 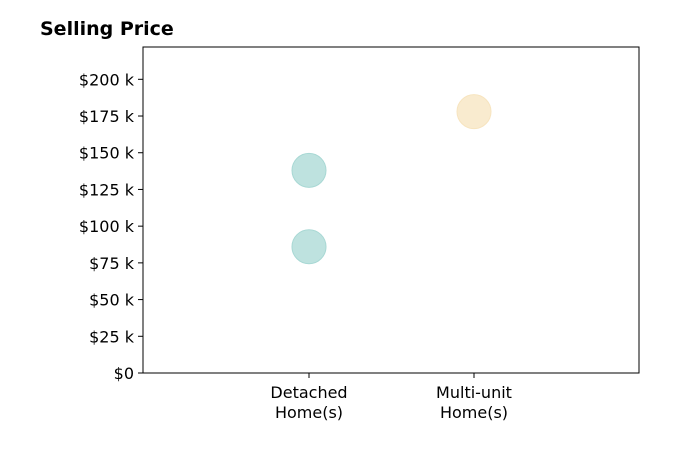 What do you see at coordinates (112, 300) in the screenshot?
I see `y-tick-label: $50 k` at bounding box center [112, 300].